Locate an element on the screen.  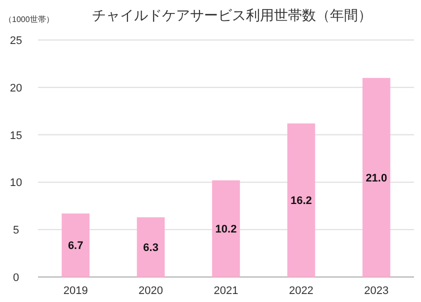
xtick: 2020 is located at coordinates (151, 291).